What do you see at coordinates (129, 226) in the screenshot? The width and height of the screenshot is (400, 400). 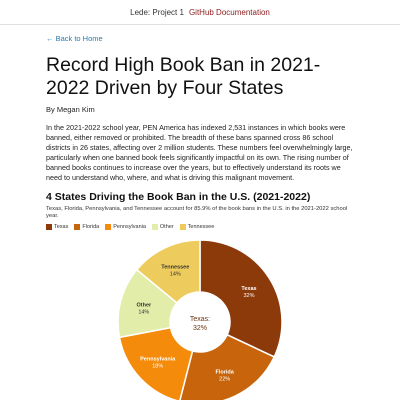 I see `legend-label-pennsylvania: Pennsylvania` at bounding box center [129, 226].